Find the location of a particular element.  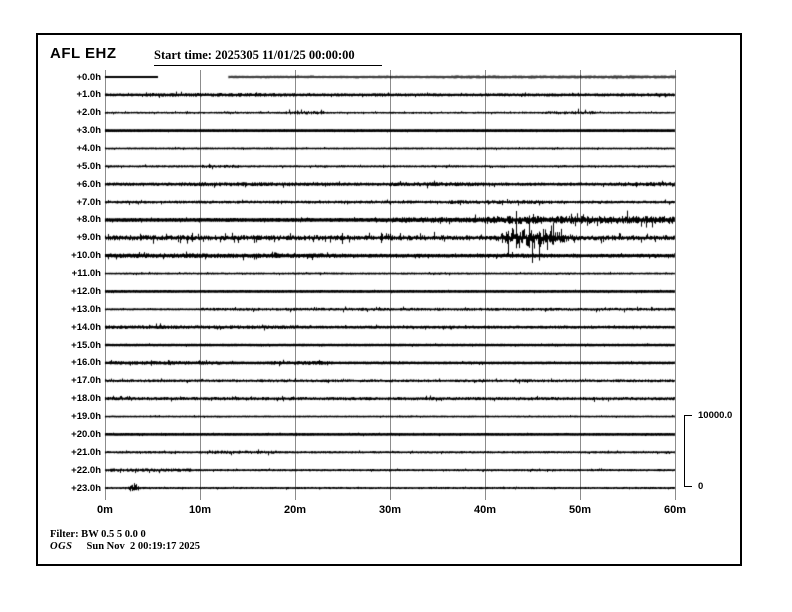

hour-label: +1.0h is located at coordinates (88, 95).